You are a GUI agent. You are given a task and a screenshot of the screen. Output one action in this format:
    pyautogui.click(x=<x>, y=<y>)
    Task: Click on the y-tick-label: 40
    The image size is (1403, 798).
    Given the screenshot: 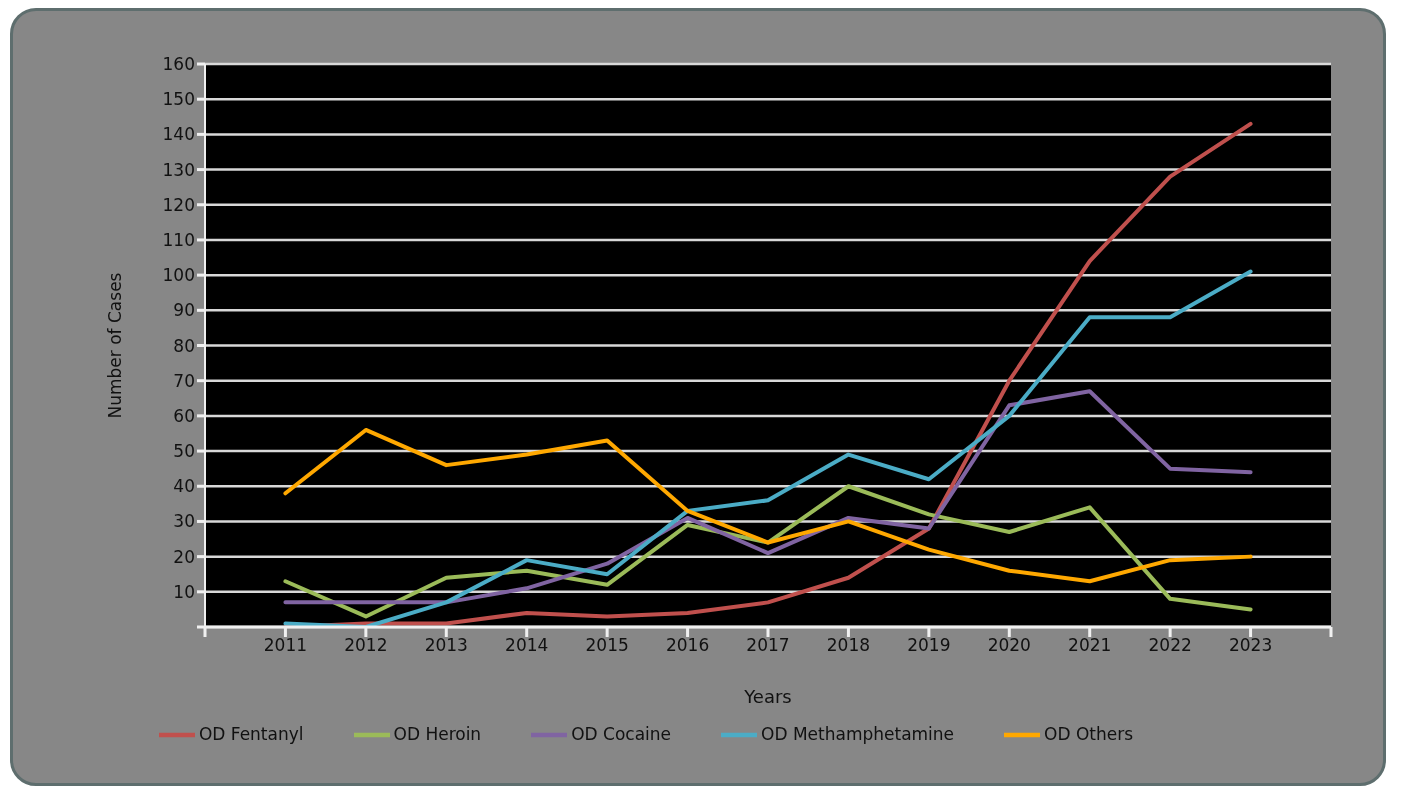 What is the action you would take?
    pyautogui.click(x=184, y=486)
    